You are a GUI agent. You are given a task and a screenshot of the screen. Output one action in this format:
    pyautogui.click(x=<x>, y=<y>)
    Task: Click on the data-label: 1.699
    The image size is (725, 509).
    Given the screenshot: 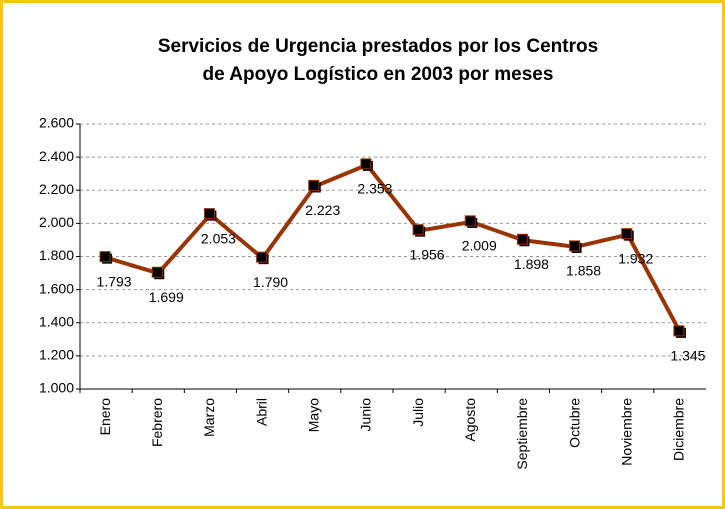 What is the action you would take?
    pyautogui.click(x=166, y=297)
    